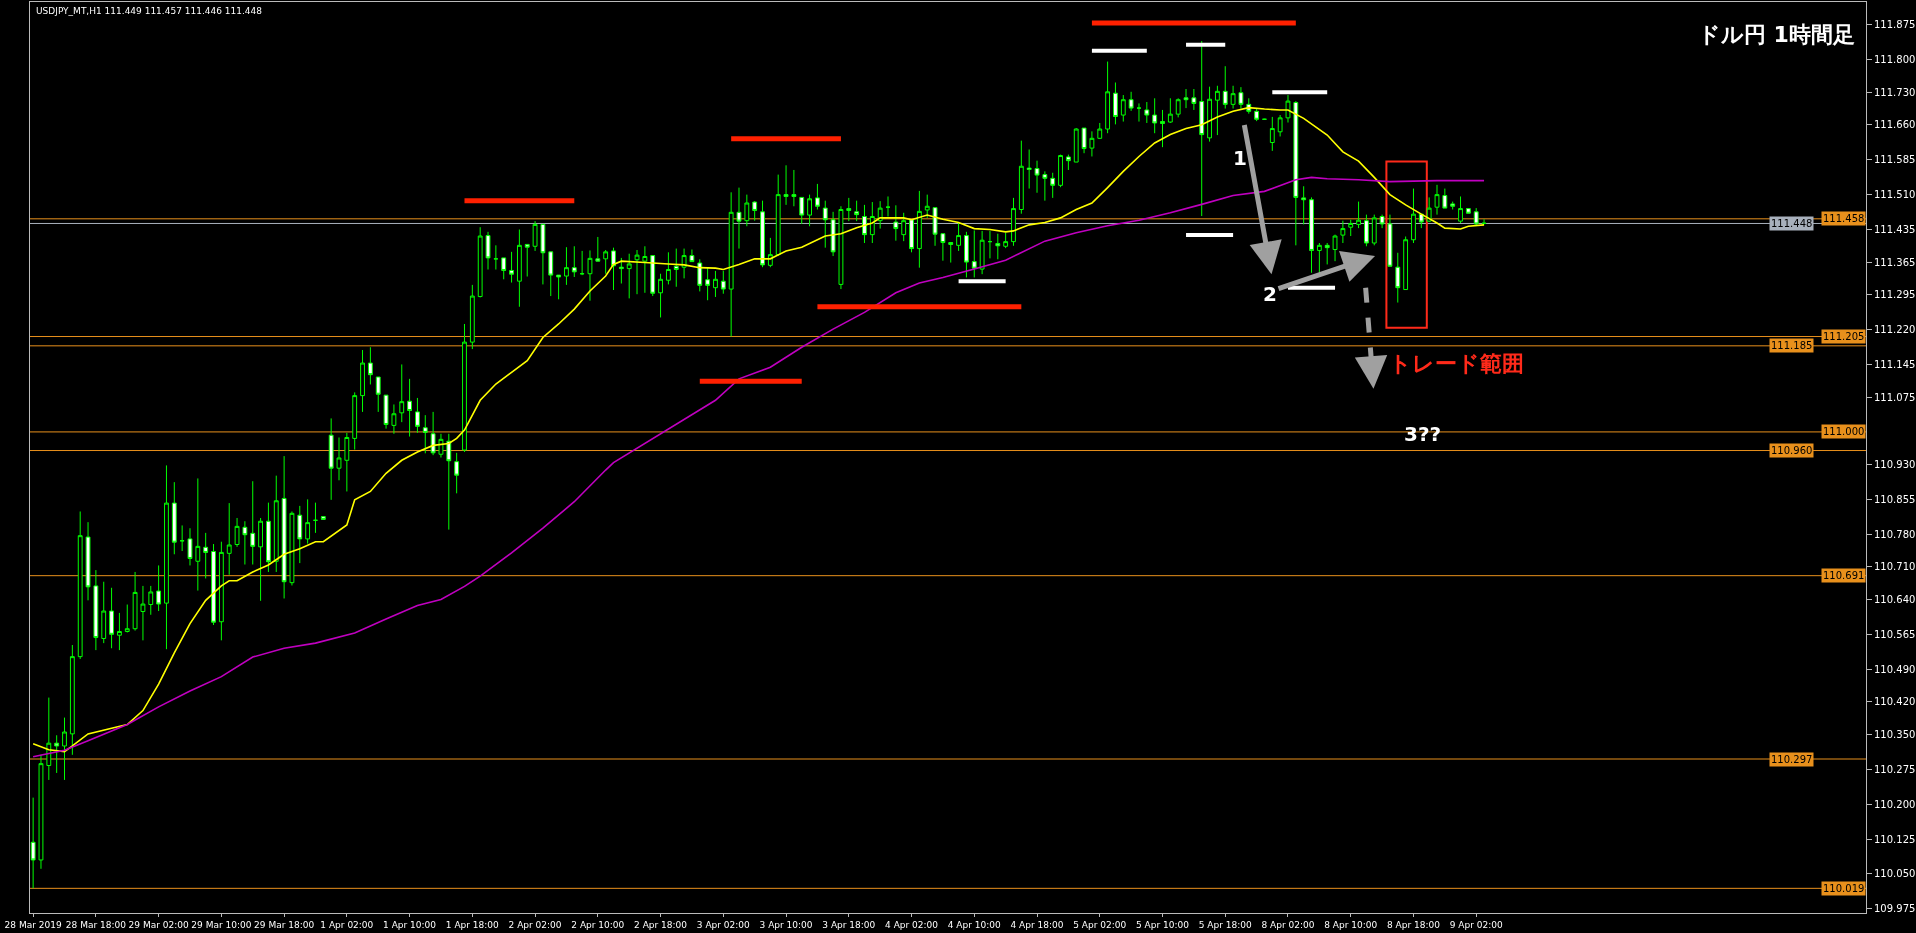 The image size is (1916, 933). Describe the element at coordinates (1423, 434) in the screenshot. I see `annotation: 3??` at that location.